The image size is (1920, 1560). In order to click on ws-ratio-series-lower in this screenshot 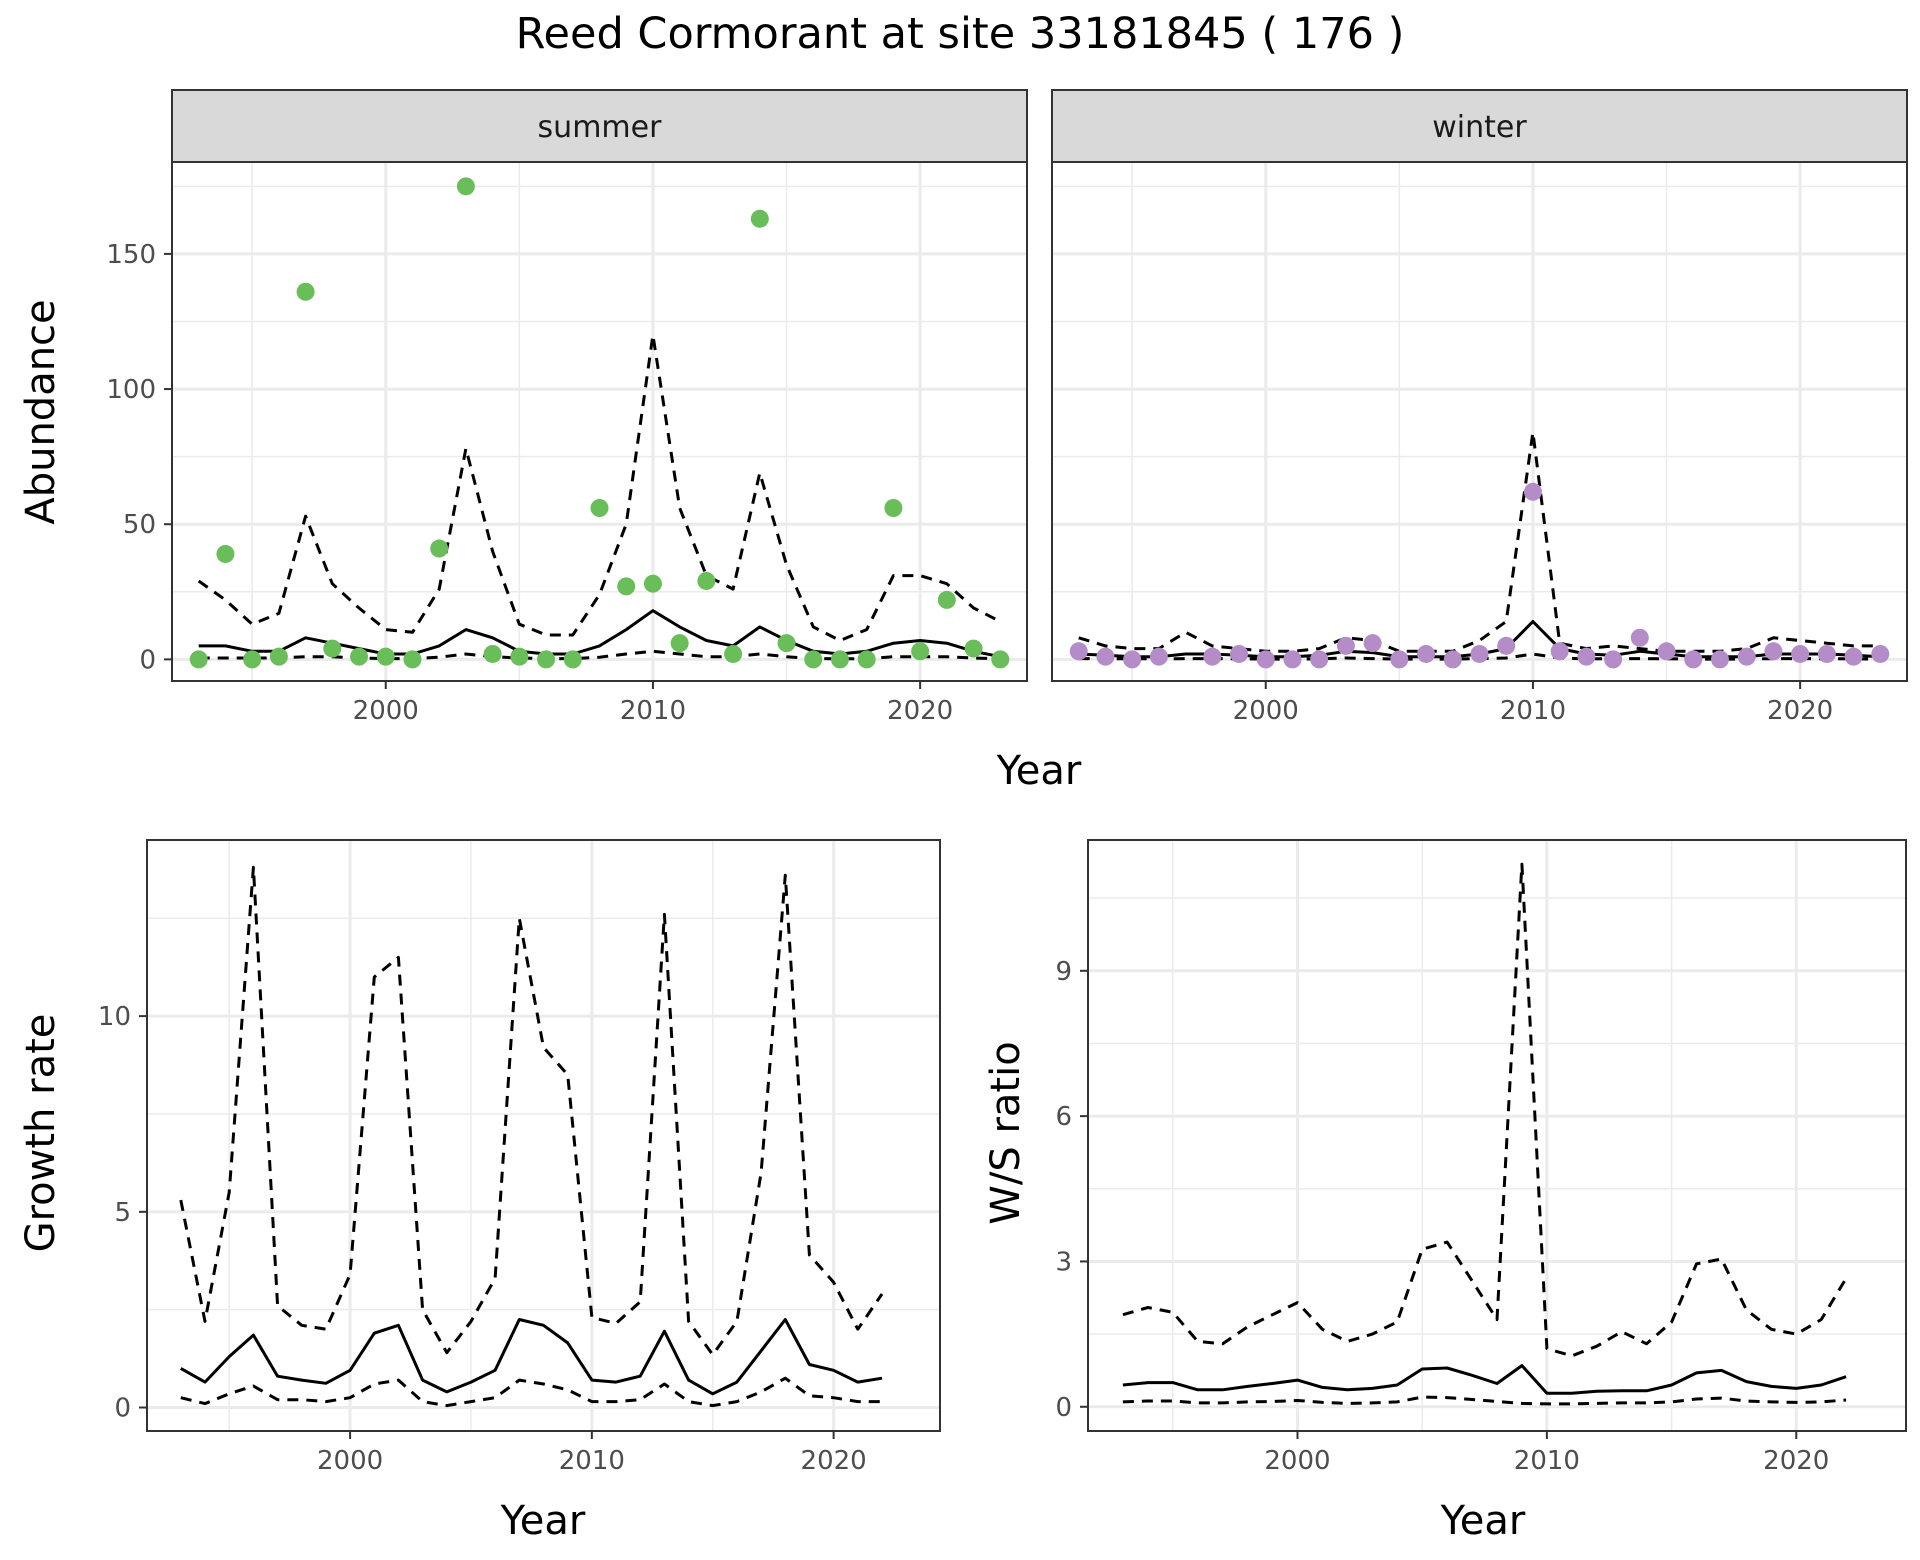, I will do `click(1484, 1400)`.